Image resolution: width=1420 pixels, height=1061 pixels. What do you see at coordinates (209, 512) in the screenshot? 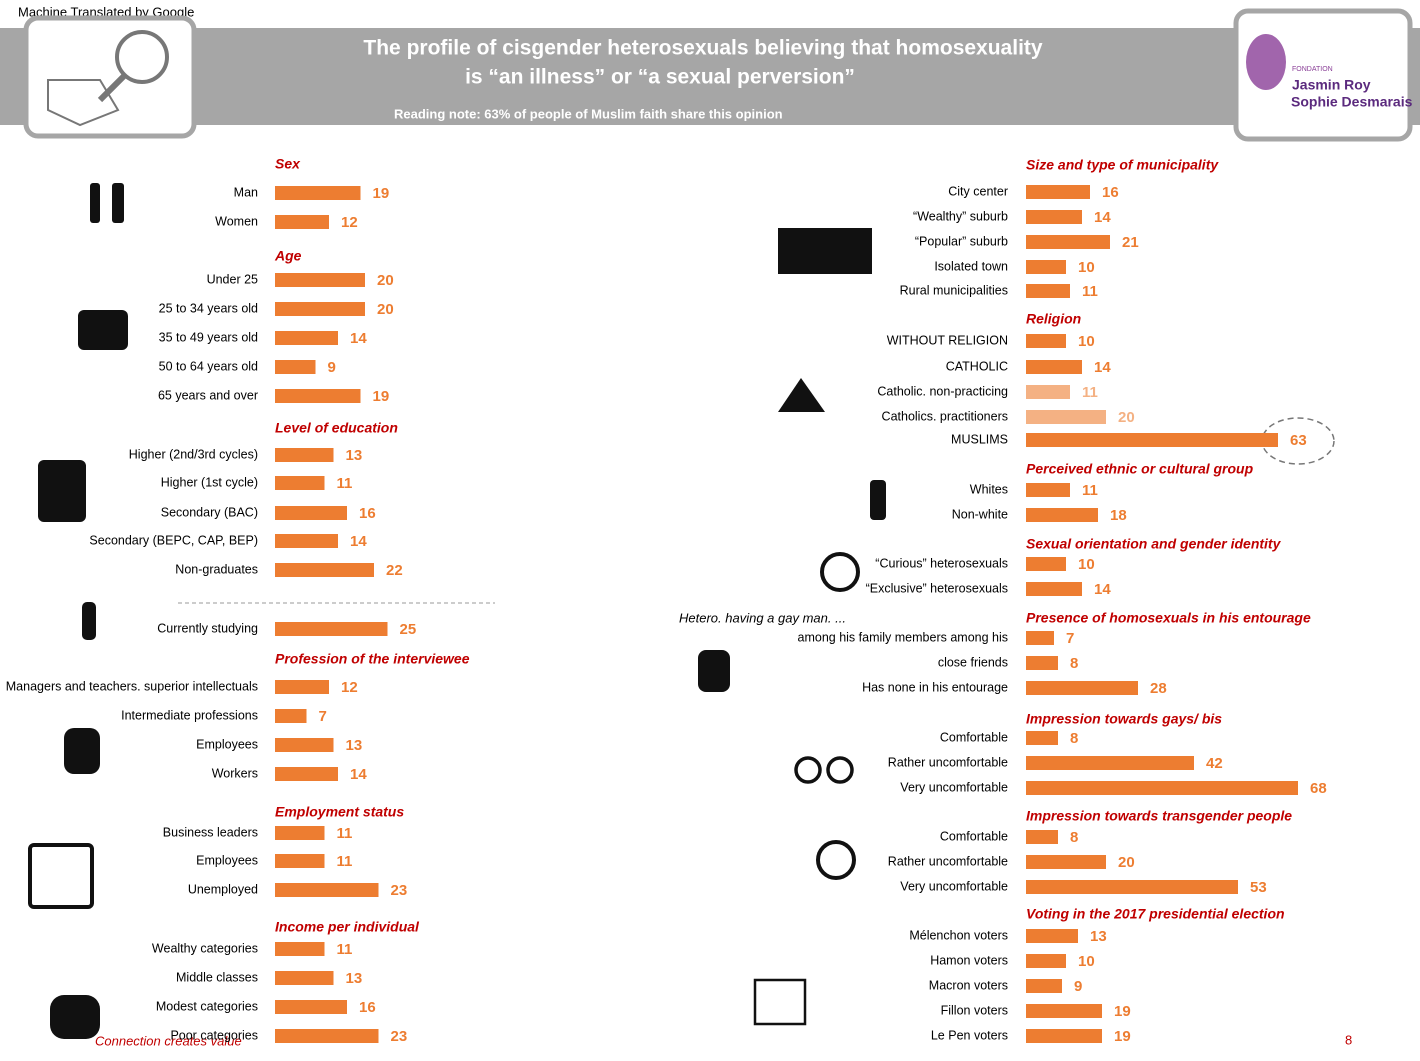
I see `category-label: Secondary (BAC)` at bounding box center [209, 512].